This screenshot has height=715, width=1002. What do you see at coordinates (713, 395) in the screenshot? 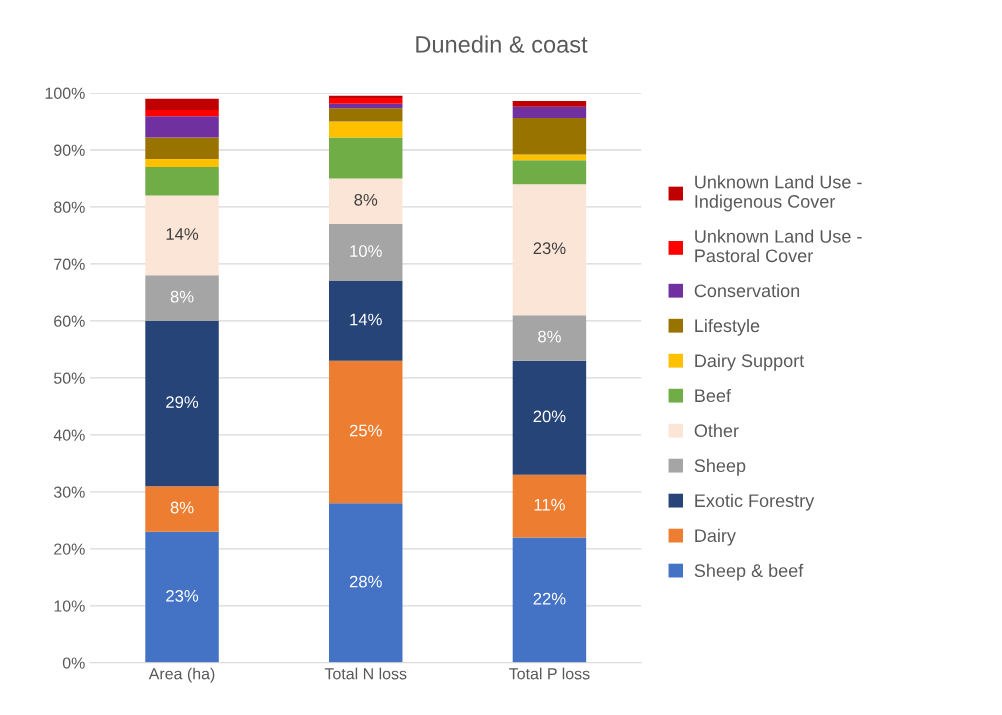
I see `legend-label: Beef` at bounding box center [713, 395].